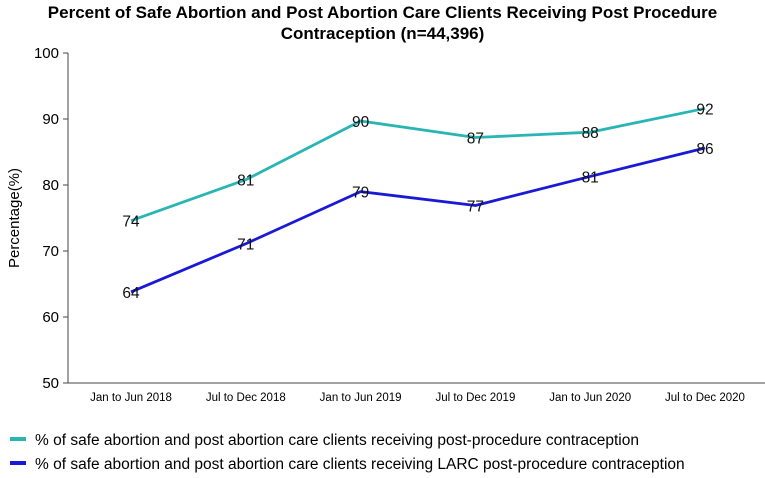  I want to click on data-label: 74, so click(131, 222).